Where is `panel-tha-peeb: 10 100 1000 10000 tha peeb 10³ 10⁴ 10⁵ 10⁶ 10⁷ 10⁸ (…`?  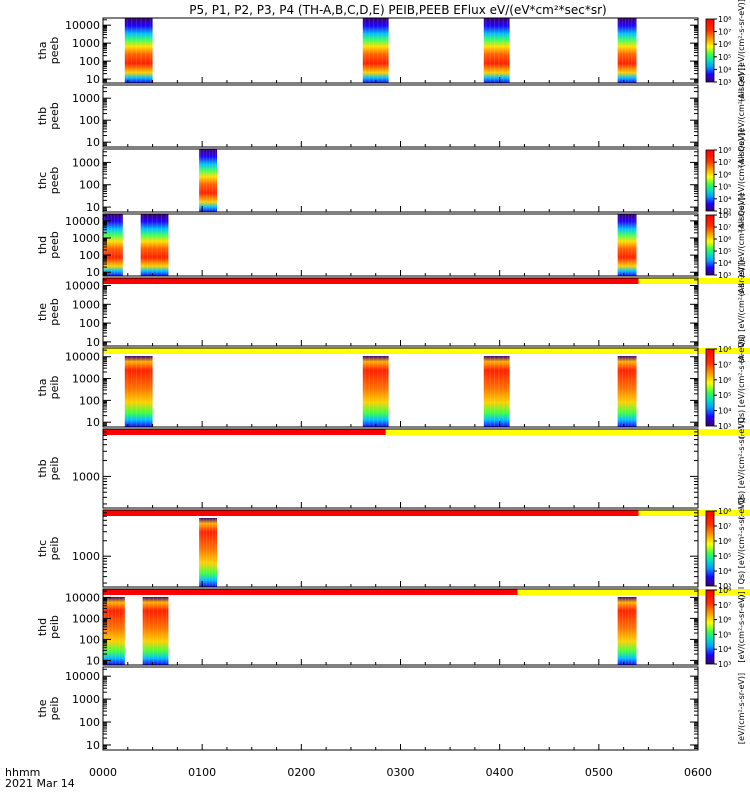
panel-tha-peeb: 10 100 1000 10000 tha peeb 10³ 10⁴ 10⁵ 10⁶ 10⁷ 10⁸ (… is located at coordinates (391, 51).